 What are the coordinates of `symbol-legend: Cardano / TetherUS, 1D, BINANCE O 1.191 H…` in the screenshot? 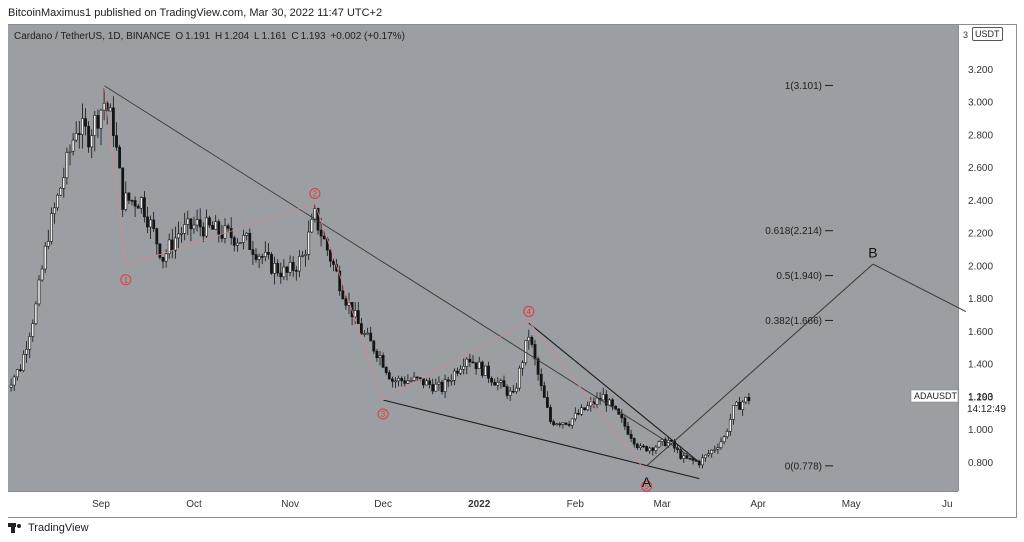 It's located at (210, 36).